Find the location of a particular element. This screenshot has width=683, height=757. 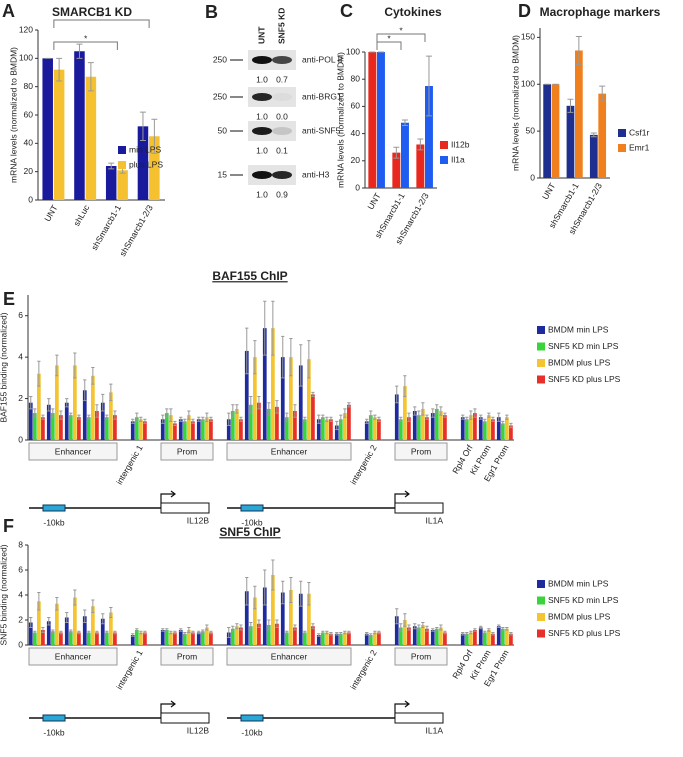

y-tick-label: 6 is located at coordinates (20, 569).